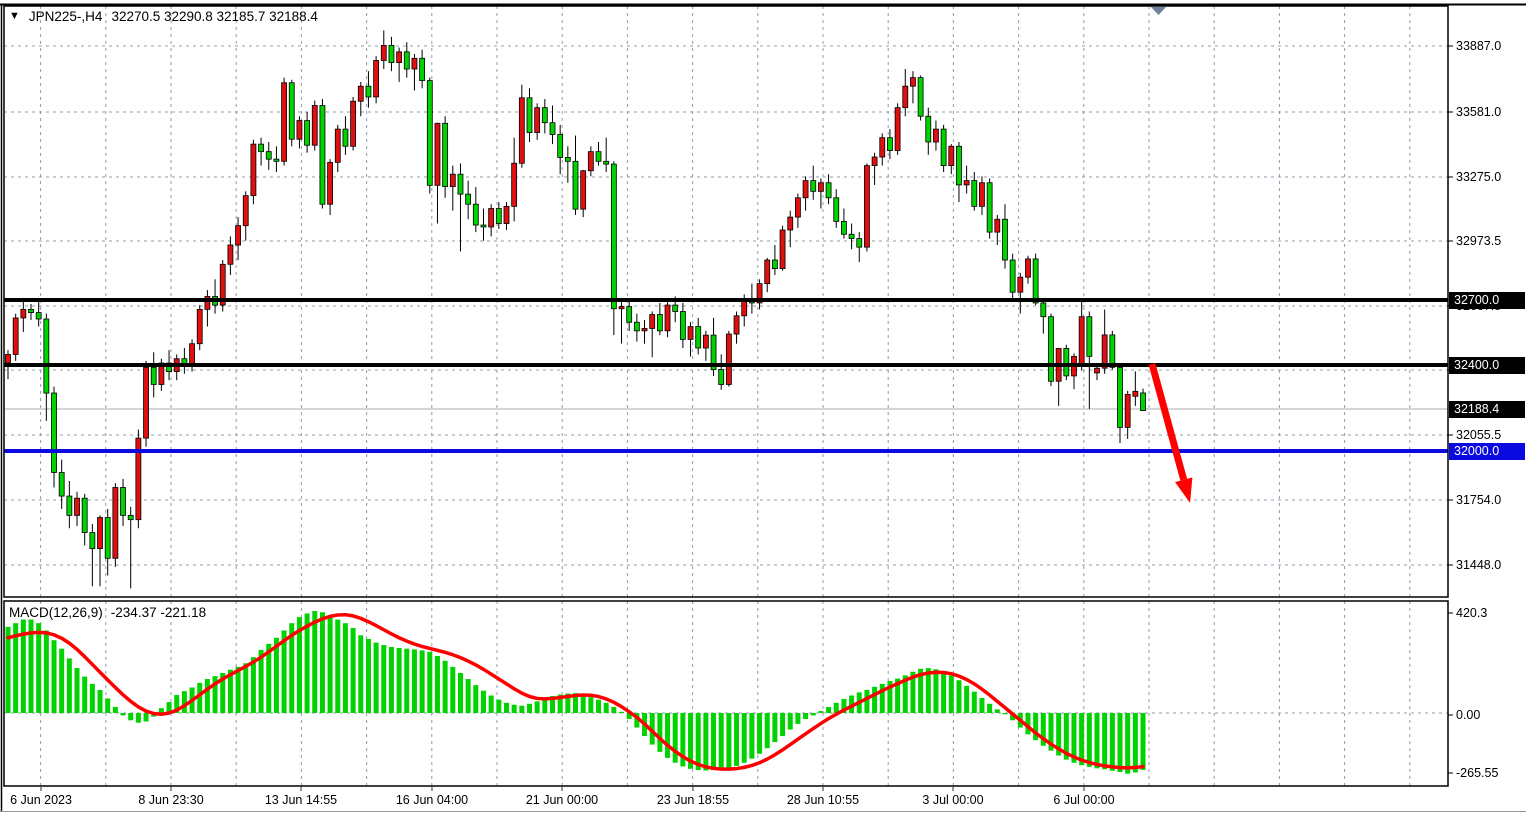 The width and height of the screenshot is (1526, 813). What do you see at coordinates (41, 800) in the screenshot?
I see `time-axis-label: 6 Jun 2023` at bounding box center [41, 800].